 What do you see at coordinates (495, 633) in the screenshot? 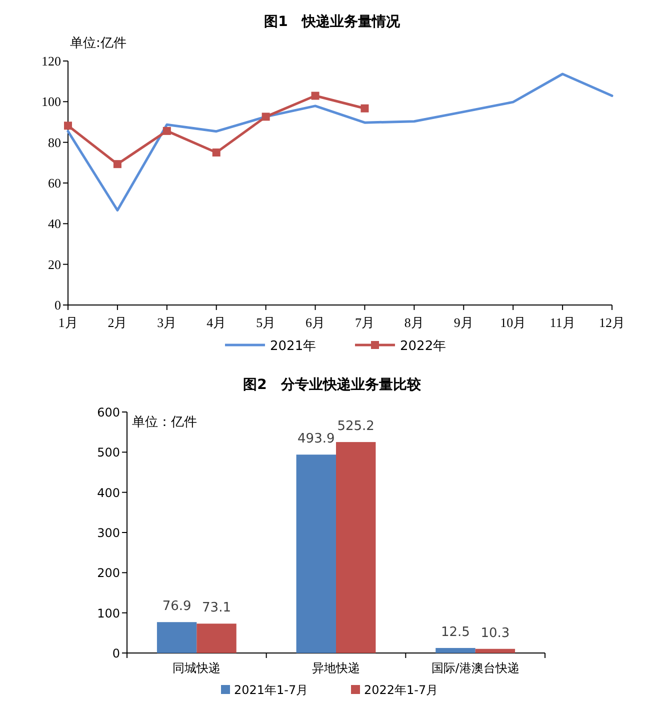
I see `data-label: 10.3` at bounding box center [495, 633].